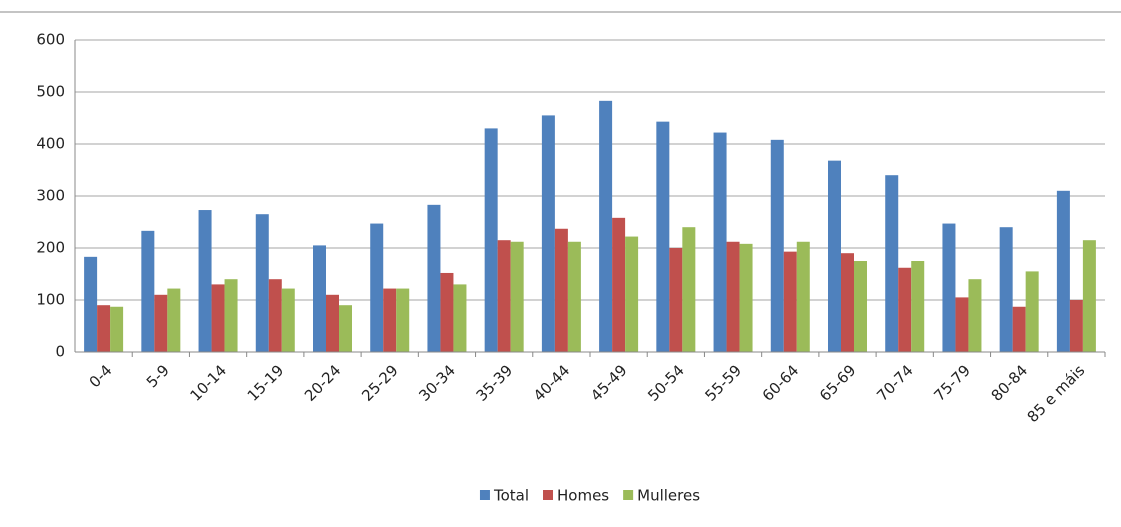 Image resolution: width=1121 pixels, height=527 pixels. I want to click on x-tick-label: 80-84, so click(1010, 383).